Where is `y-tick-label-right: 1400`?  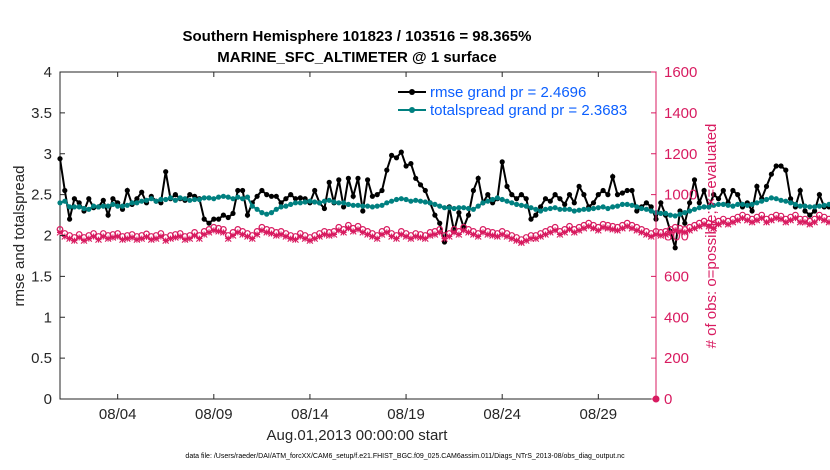 y-tick-label-right: 1400 is located at coordinates (680, 113).